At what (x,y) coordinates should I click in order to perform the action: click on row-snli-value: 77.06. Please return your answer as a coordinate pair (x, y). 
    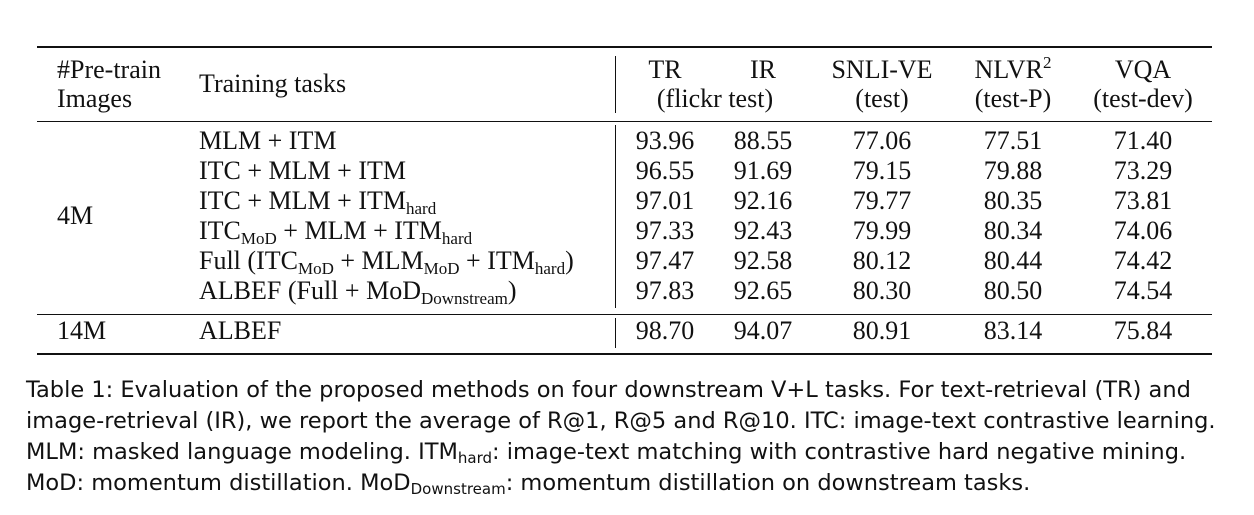
    Looking at the image, I should click on (882, 140).